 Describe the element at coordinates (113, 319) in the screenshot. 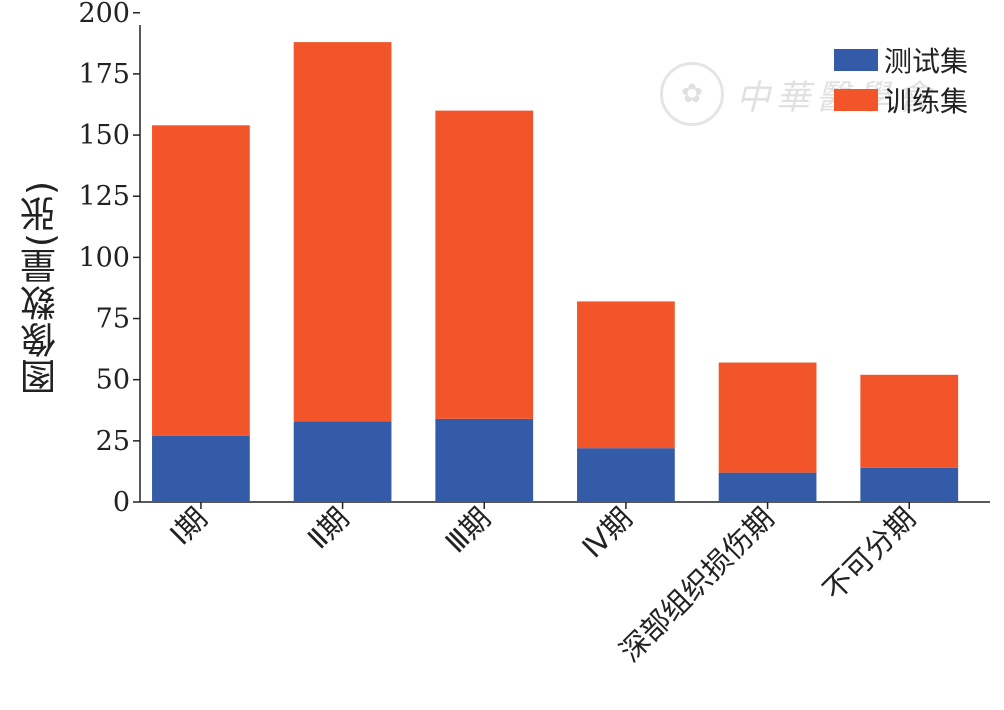

I see `y-tick-label: 75` at that location.